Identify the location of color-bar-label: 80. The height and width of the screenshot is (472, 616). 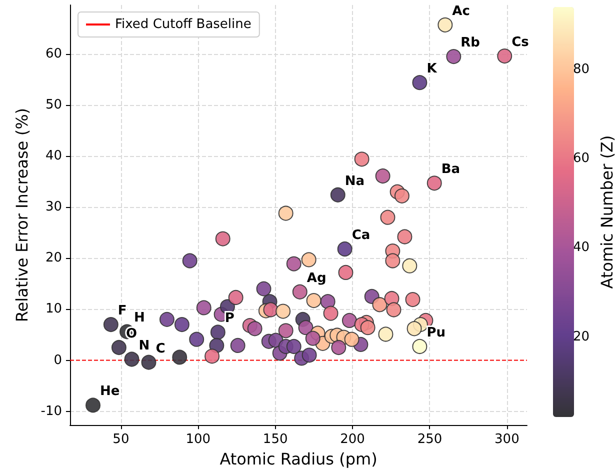
(581, 69).